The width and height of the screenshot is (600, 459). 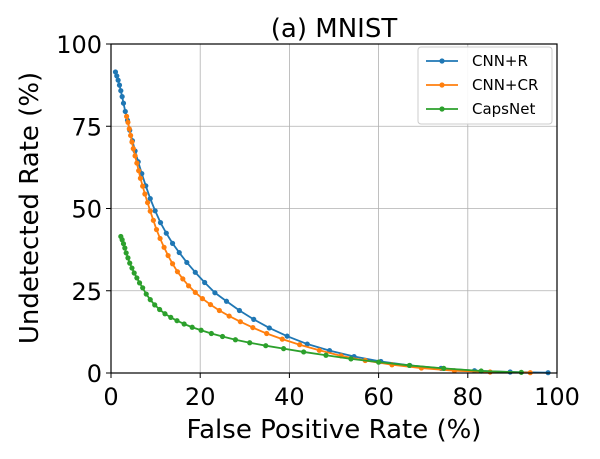 I want to click on y-tick-label: 0, so click(x=94, y=374).